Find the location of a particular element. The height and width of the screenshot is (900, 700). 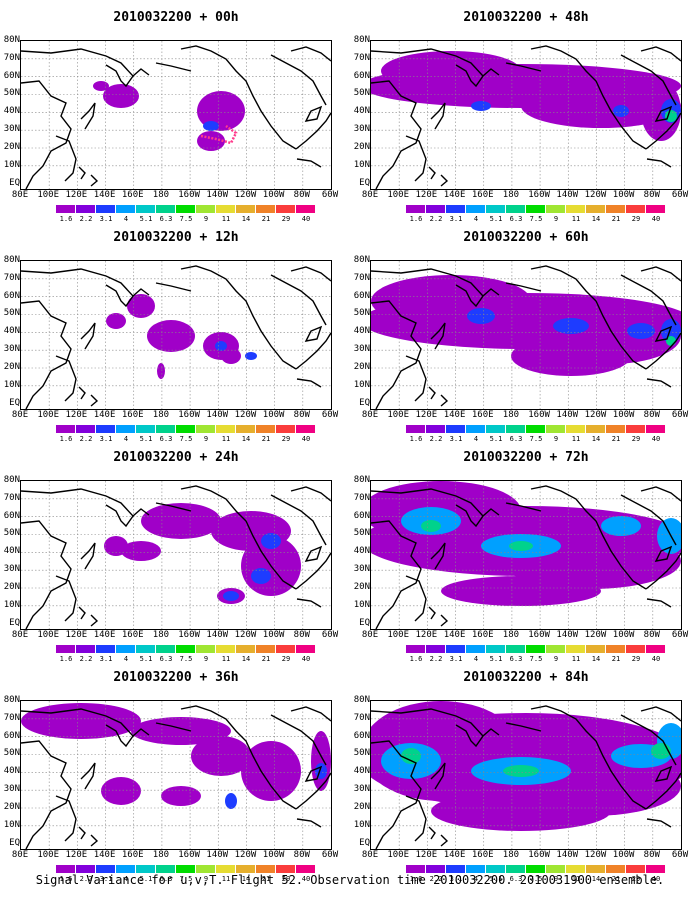

longitude-label: 80E is located at coordinates (370, 415).